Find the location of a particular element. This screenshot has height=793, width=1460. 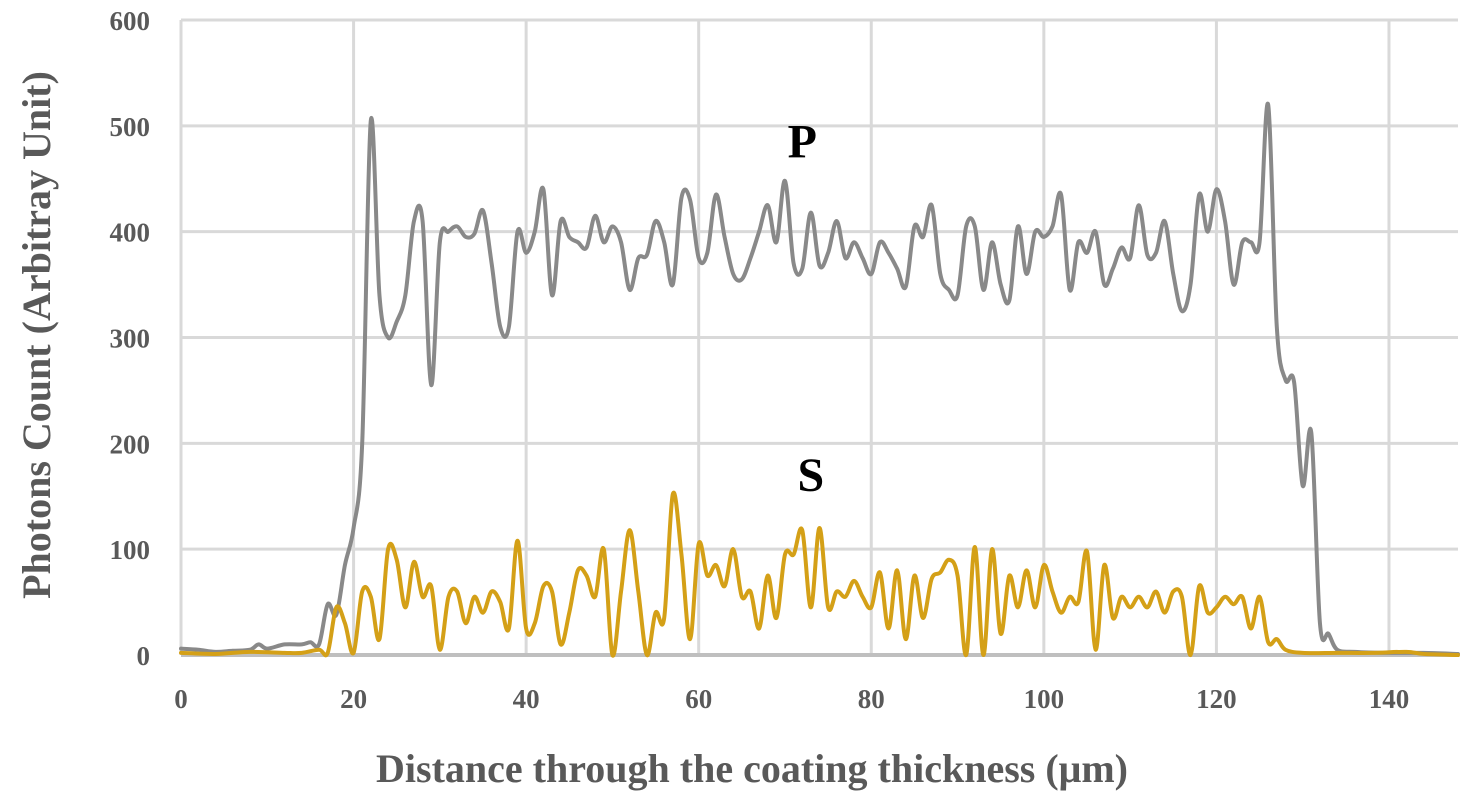

y-tick-label: 100 is located at coordinates (130, 550).